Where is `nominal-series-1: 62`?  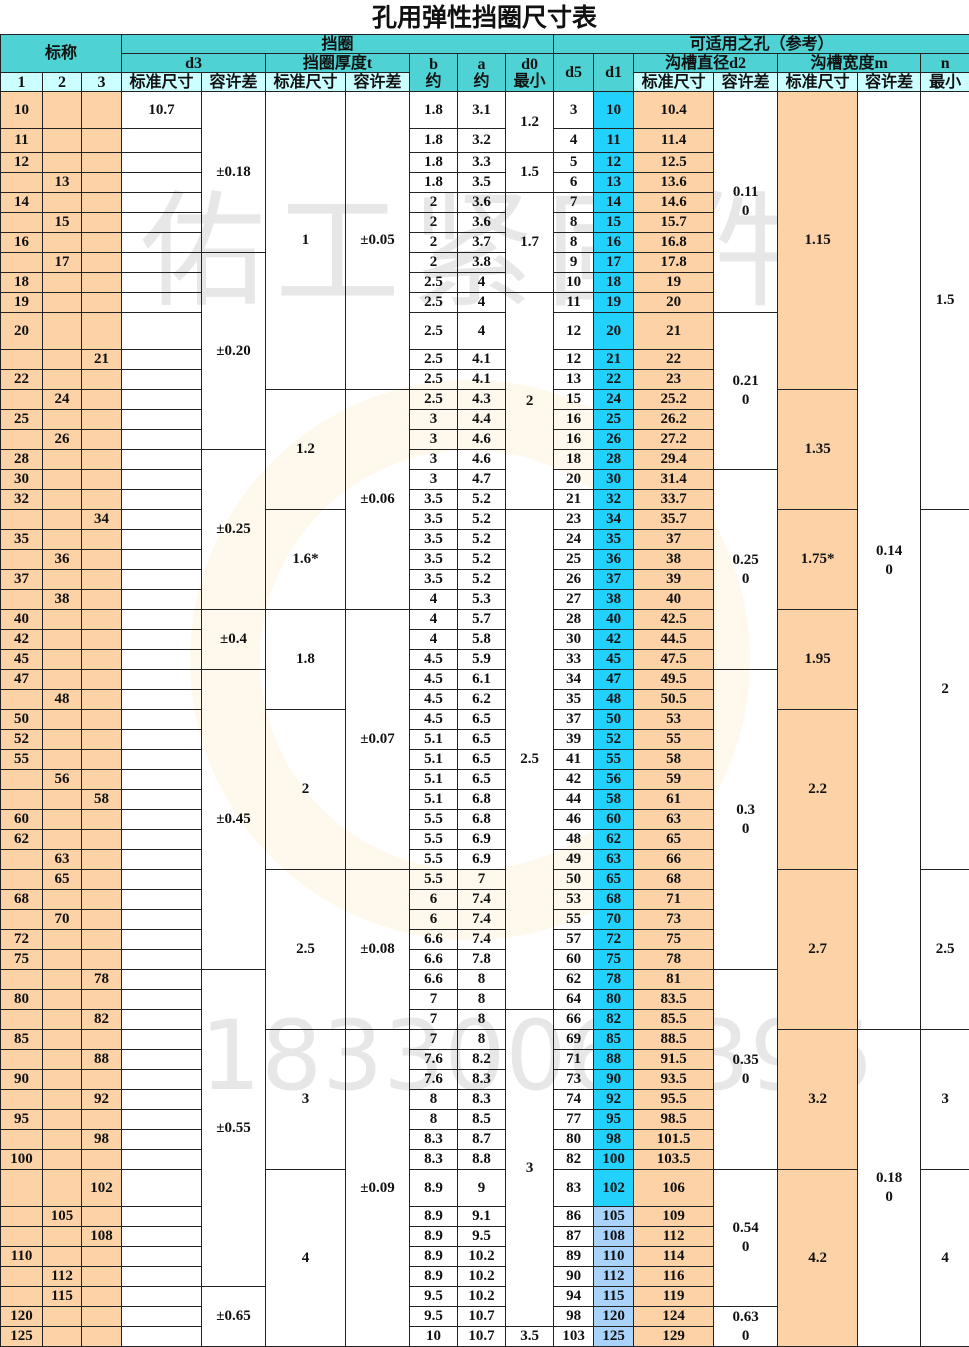
nominal-series-1: 62 is located at coordinates (22, 840).